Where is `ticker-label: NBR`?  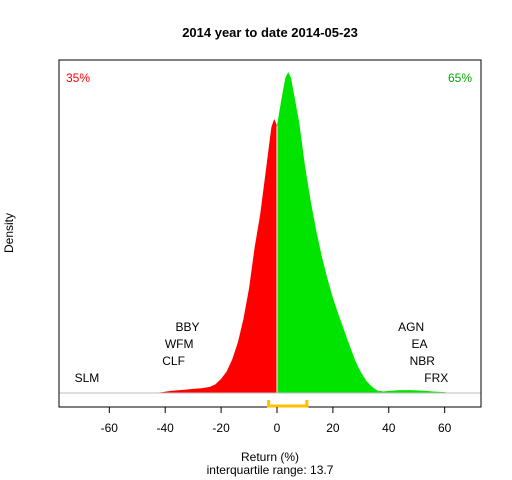 ticker-label: NBR is located at coordinates (423, 361).